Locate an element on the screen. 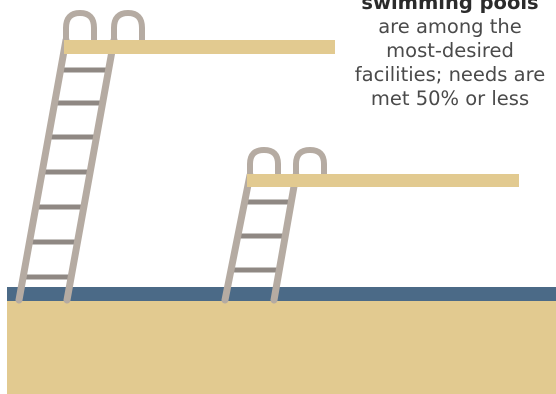 This screenshot has height=394, width=556. short-diving-board is located at coordinates (383, 180).